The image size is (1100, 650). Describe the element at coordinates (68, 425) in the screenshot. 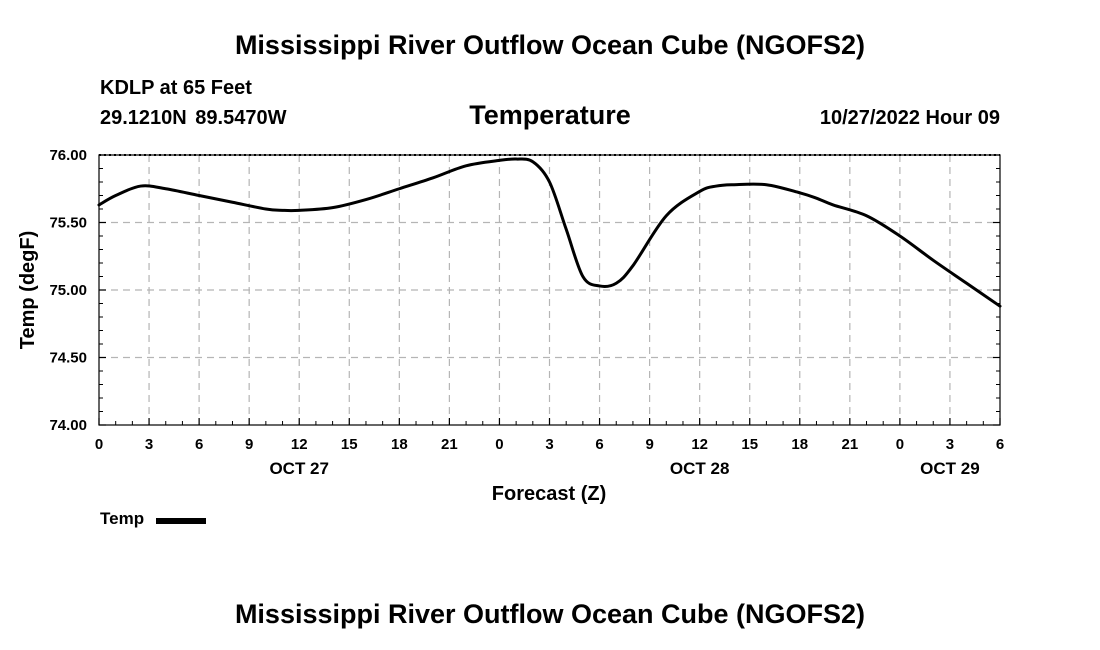

I see `y-tick-label: 74.00` at that location.